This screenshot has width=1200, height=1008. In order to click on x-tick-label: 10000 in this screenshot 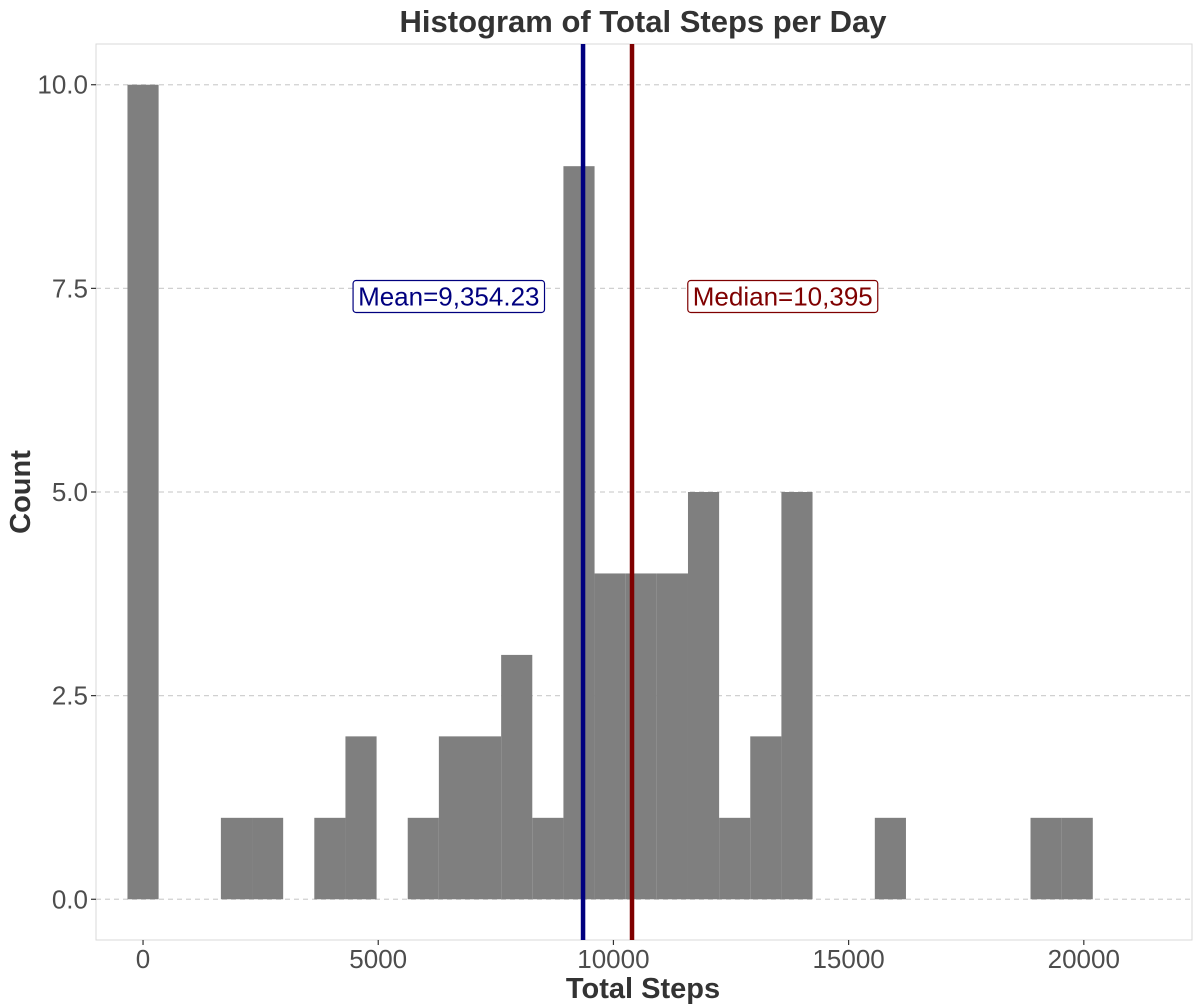, I will do `click(613, 959)`.